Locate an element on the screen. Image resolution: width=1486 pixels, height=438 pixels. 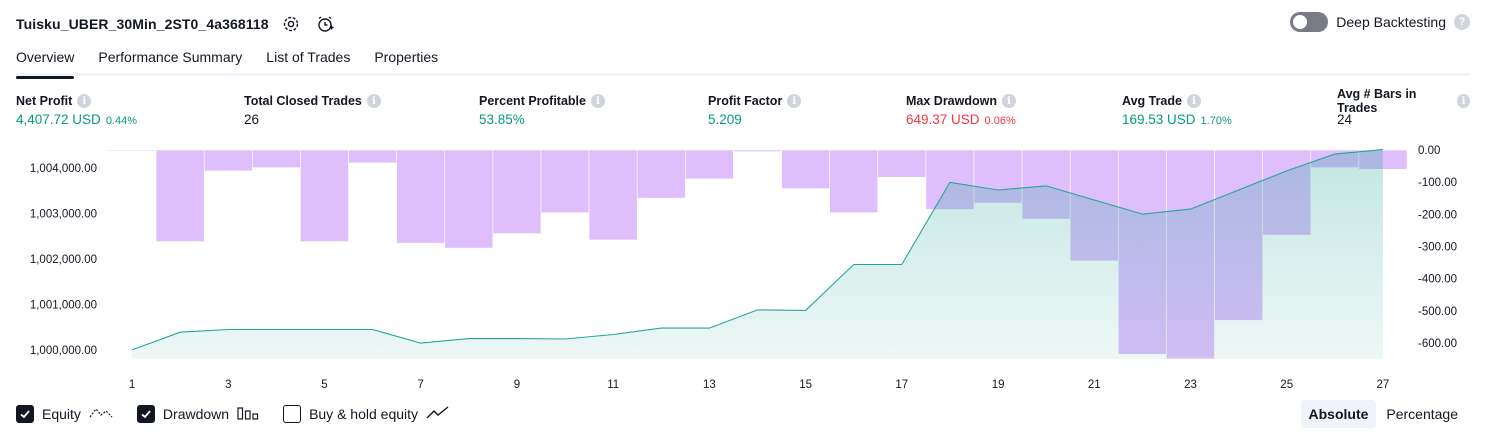
x-axis-tick-label: 25 is located at coordinates (1286, 385).